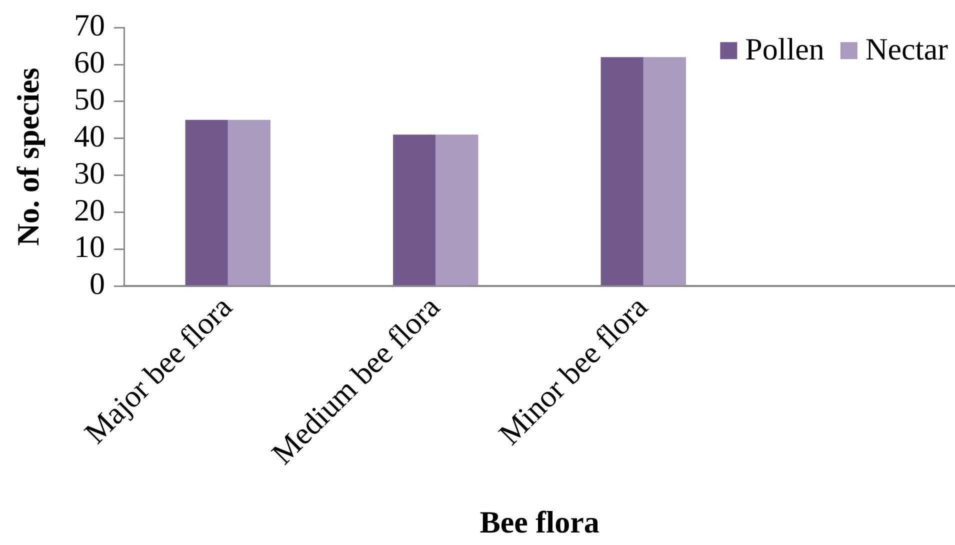 The width and height of the screenshot is (955, 545). I want to click on y-tick-label: 10, so click(89, 246).